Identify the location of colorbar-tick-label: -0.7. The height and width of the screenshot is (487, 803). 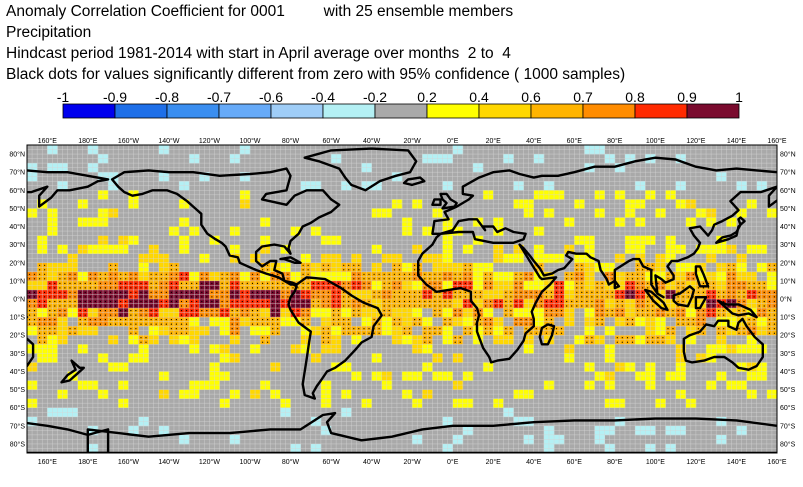
(219, 98).